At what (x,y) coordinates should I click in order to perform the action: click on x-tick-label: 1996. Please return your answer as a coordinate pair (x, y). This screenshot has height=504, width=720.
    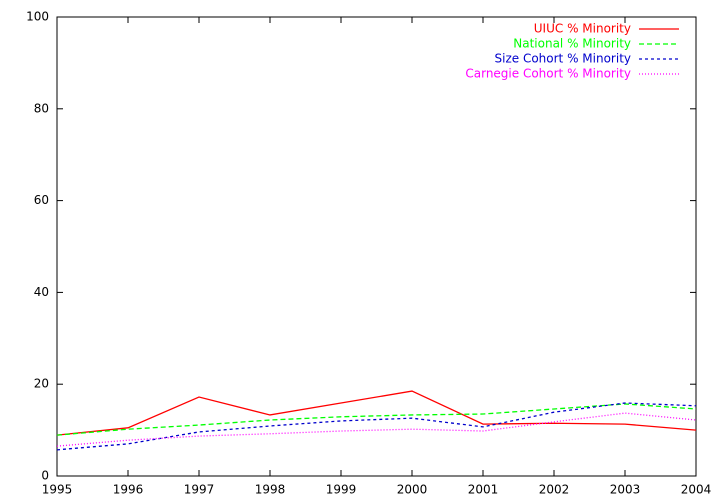
    Looking at the image, I should click on (128, 490).